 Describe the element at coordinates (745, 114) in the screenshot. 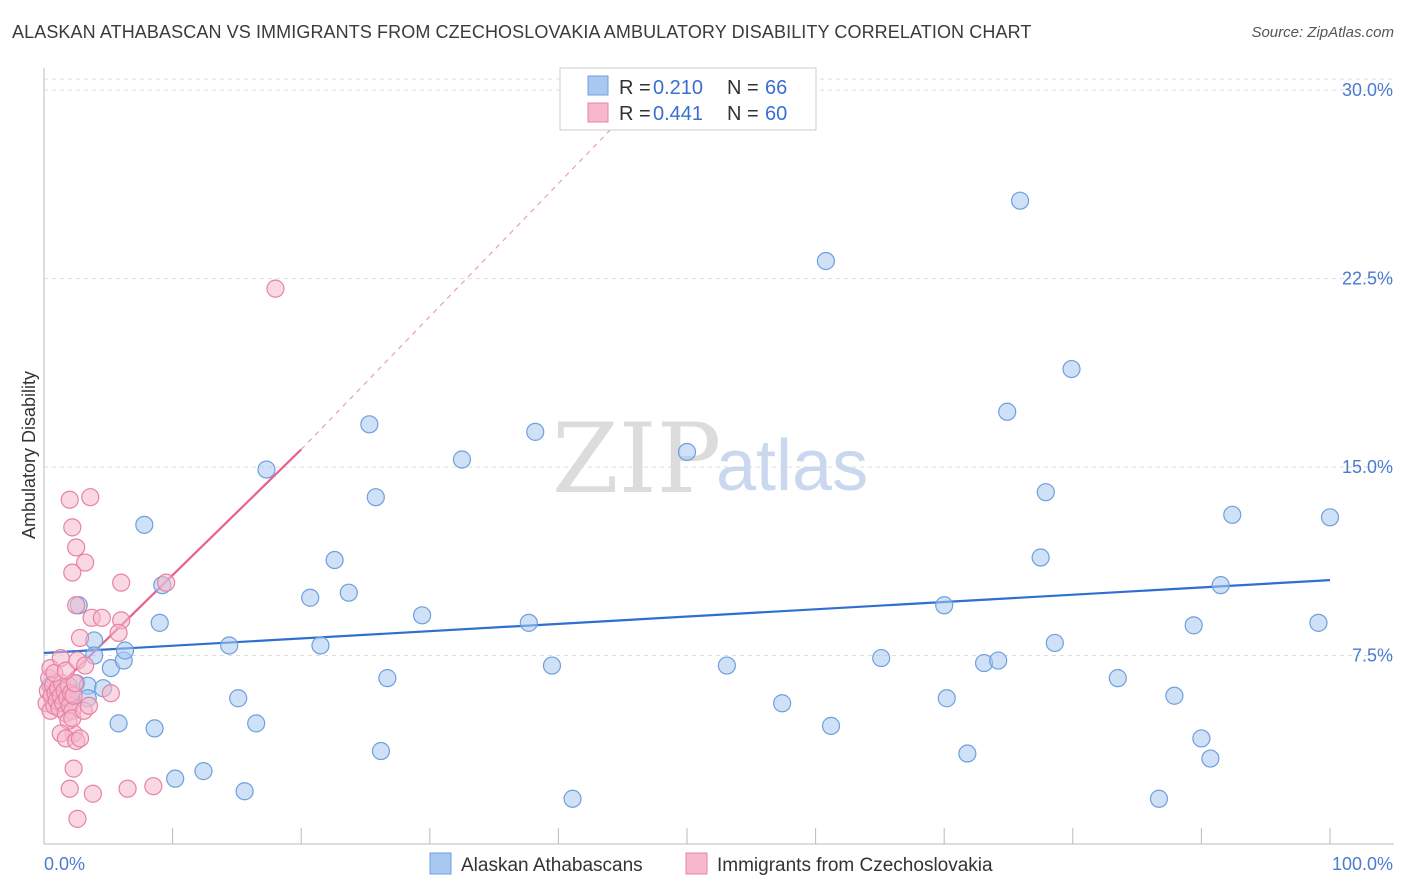

I see `legend-n-label-2: N =` at that location.